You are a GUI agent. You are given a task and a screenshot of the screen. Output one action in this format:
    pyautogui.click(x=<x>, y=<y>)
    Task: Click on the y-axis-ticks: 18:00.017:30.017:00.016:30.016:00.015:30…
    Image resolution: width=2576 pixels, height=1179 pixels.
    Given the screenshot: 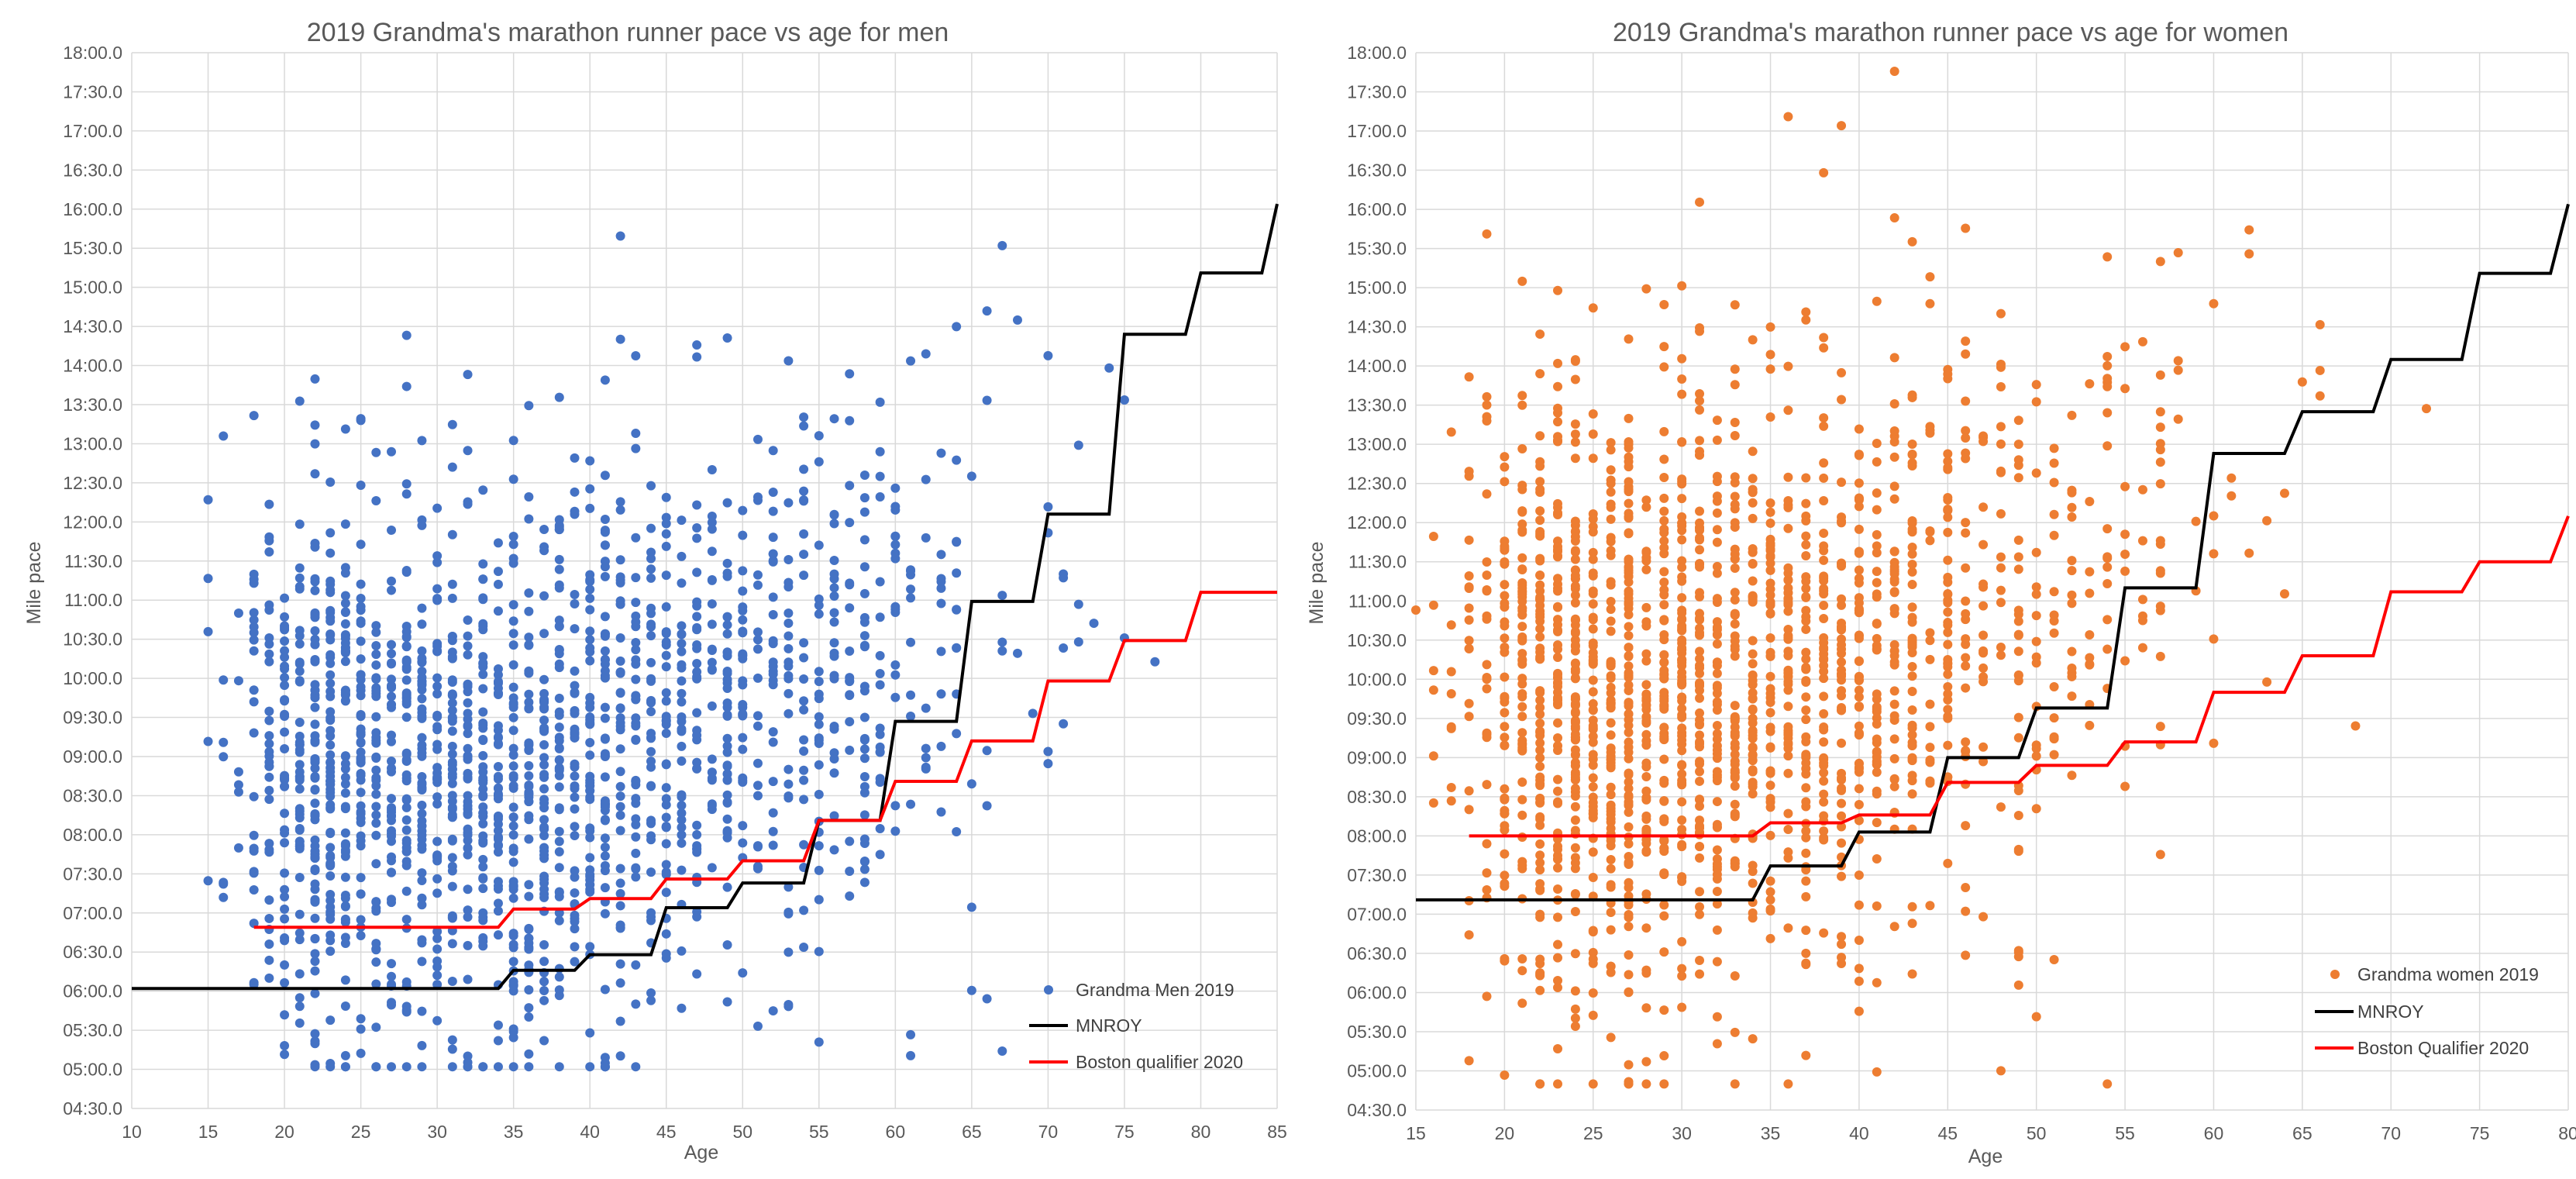 What is the action you would take?
    pyautogui.click(x=1377, y=581)
    